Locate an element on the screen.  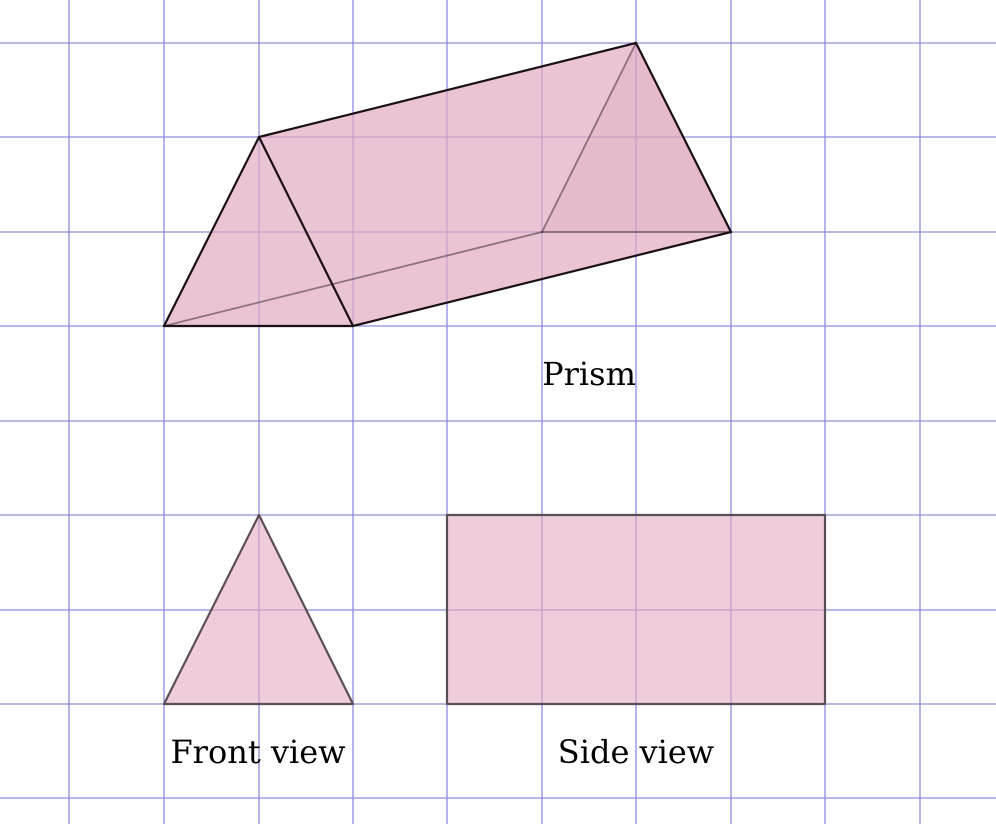
front-view-triangle is located at coordinates (258, 609).